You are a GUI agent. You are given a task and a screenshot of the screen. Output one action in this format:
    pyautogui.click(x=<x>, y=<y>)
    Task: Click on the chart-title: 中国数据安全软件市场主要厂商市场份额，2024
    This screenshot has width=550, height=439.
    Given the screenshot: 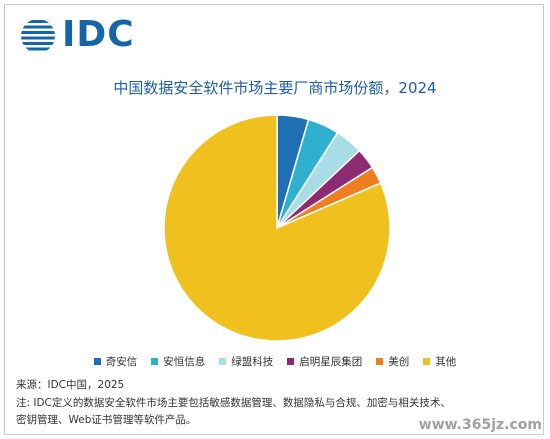 What is the action you would take?
    pyautogui.click(x=275, y=88)
    